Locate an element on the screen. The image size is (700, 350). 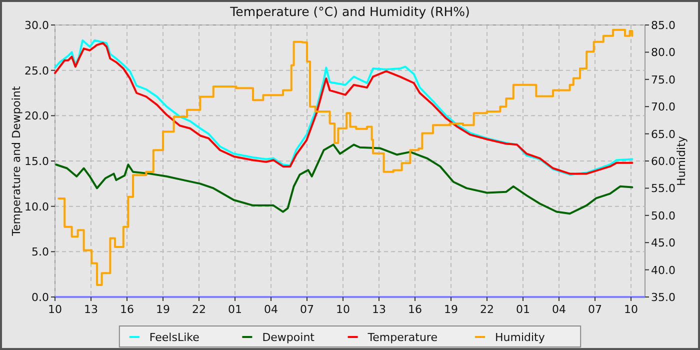
legend-label: FeelsLike is located at coordinates (174, 337).